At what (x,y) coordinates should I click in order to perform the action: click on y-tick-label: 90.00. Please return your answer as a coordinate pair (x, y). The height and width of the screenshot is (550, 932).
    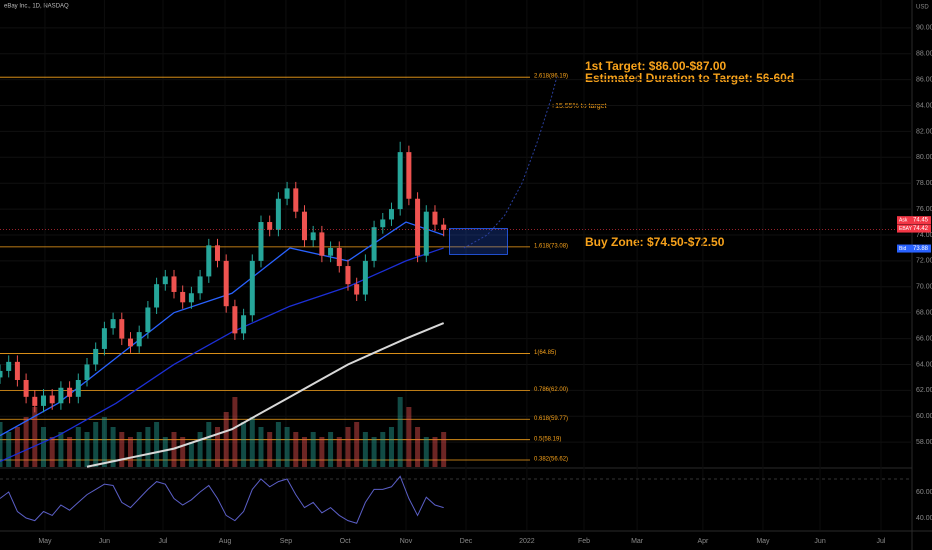
    Looking at the image, I should click on (924, 28).